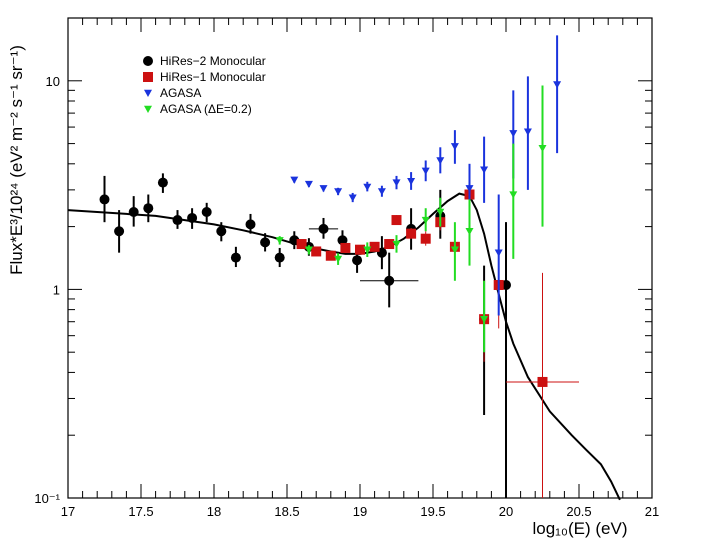 The width and height of the screenshot is (720, 540). What do you see at coordinates (578, 511) in the screenshot?
I see `x-tick-label: 20.5` at bounding box center [578, 511].